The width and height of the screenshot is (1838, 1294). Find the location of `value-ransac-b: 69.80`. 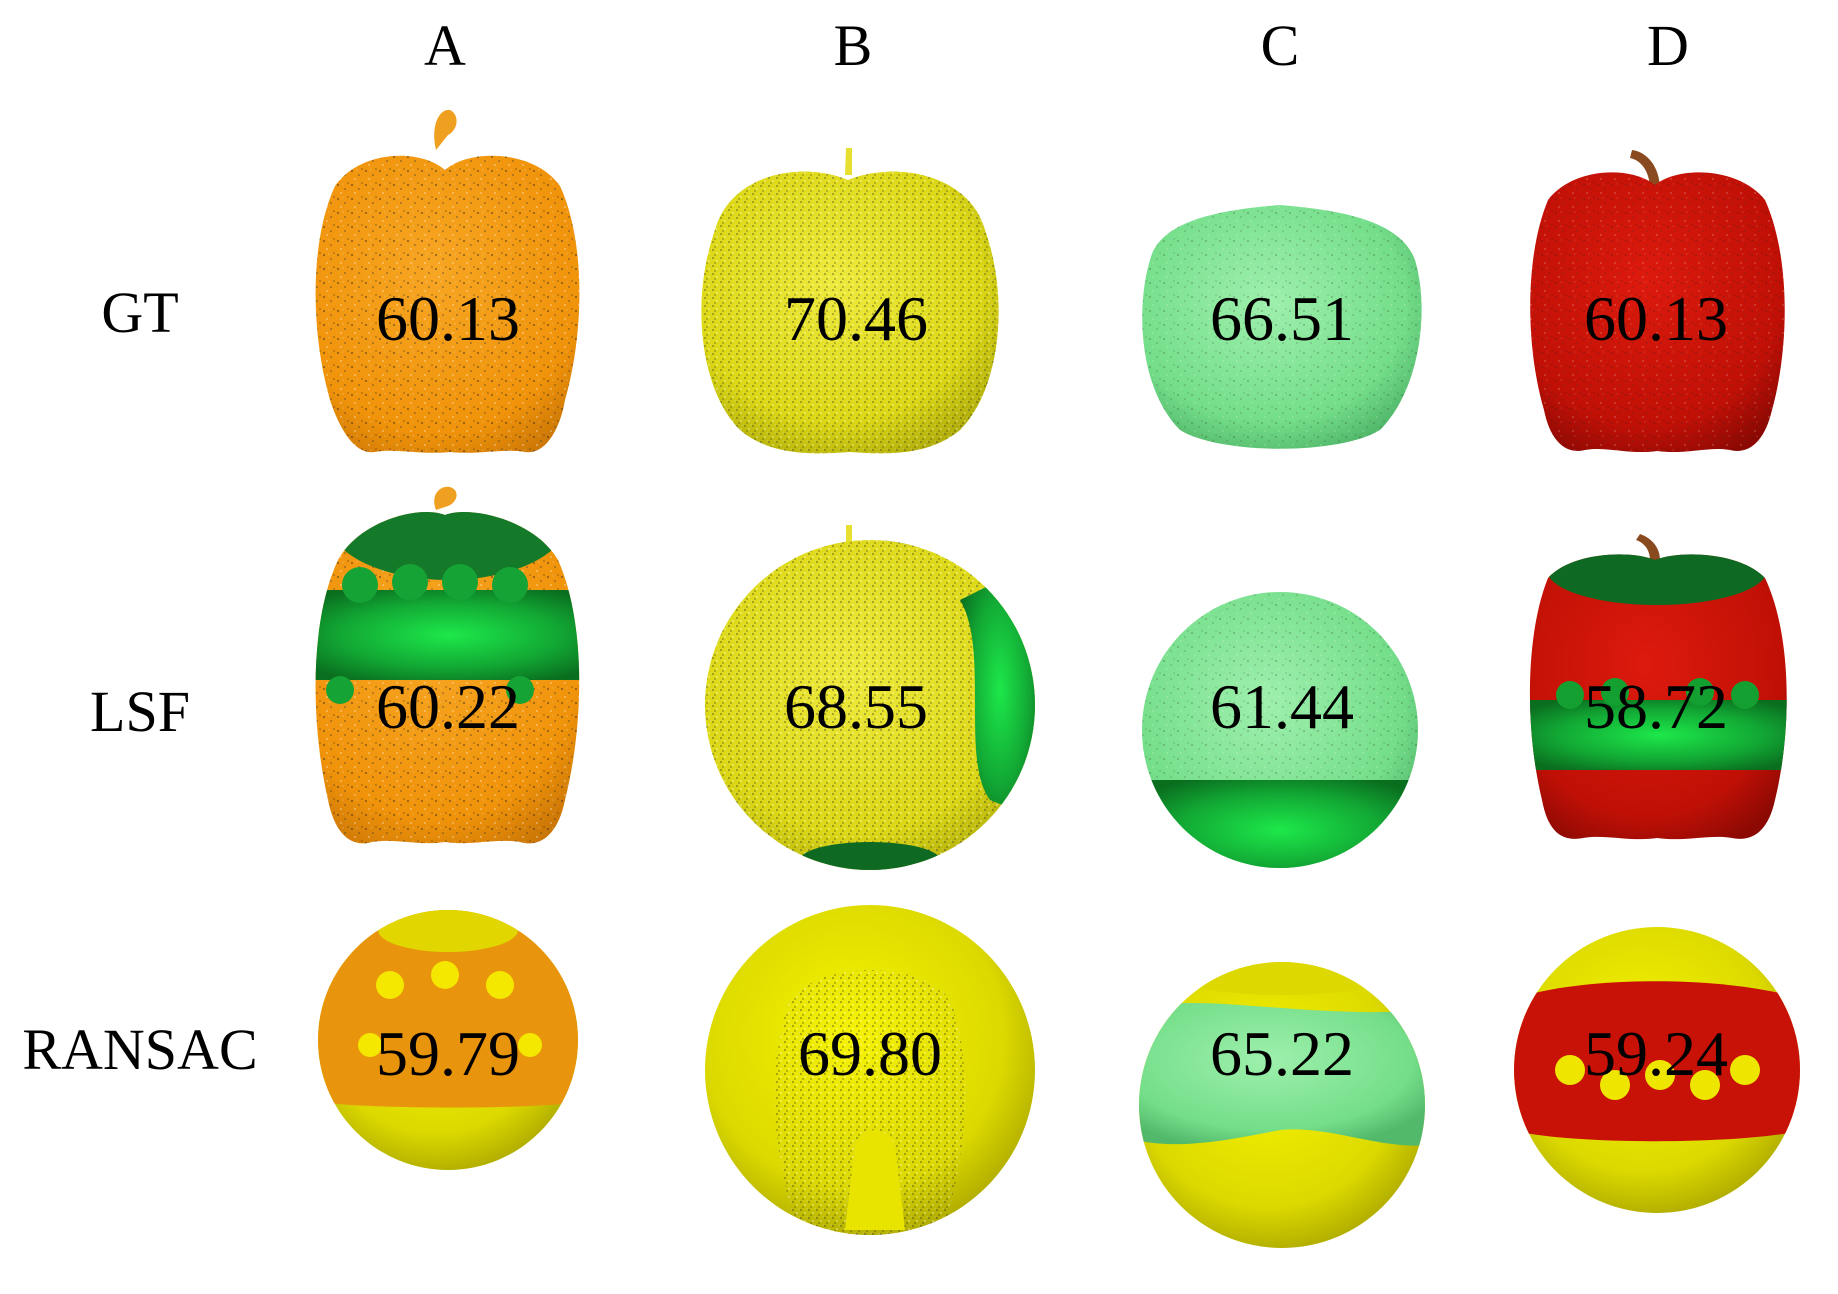

value-ransac-b: 69.80 is located at coordinates (870, 1053).